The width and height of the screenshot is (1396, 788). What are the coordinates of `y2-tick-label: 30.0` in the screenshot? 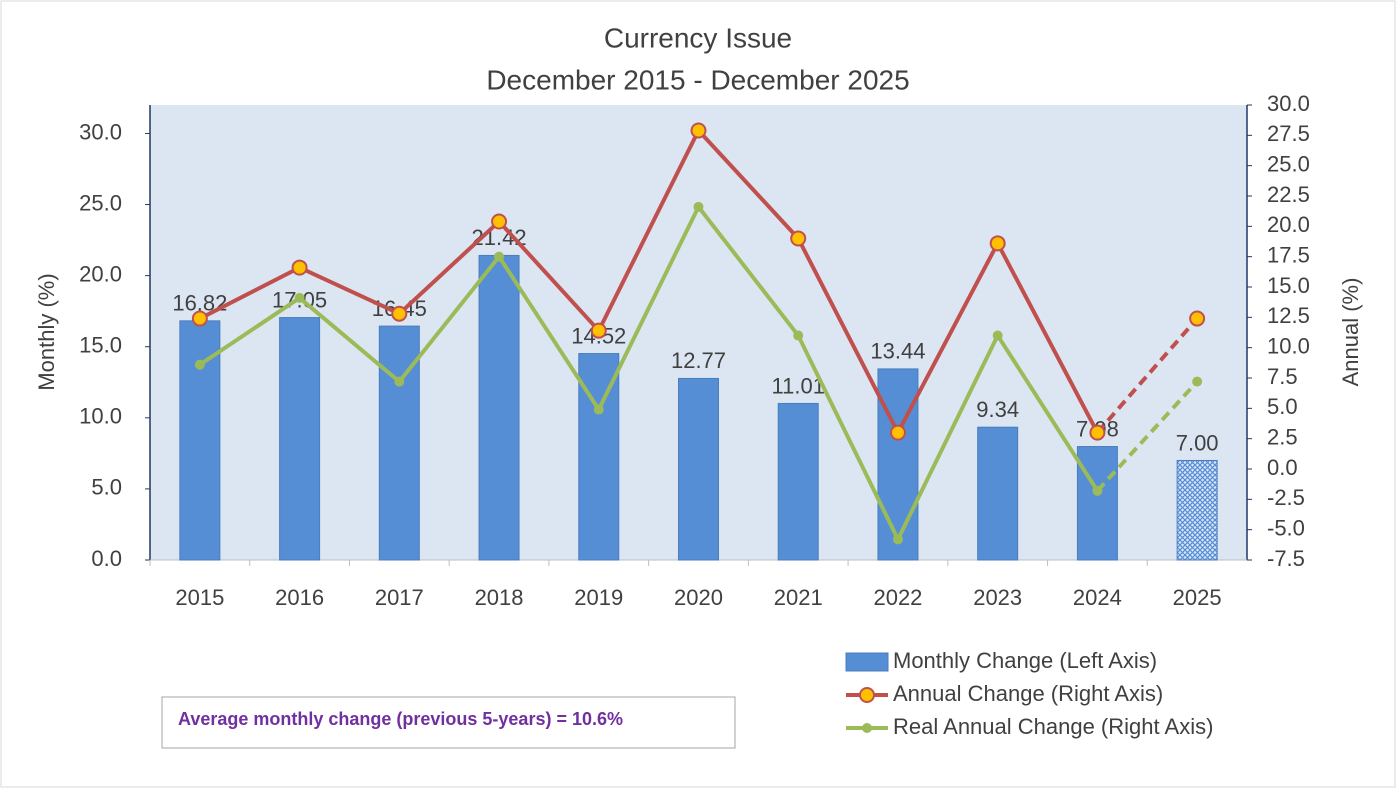 It's located at (1288, 103).